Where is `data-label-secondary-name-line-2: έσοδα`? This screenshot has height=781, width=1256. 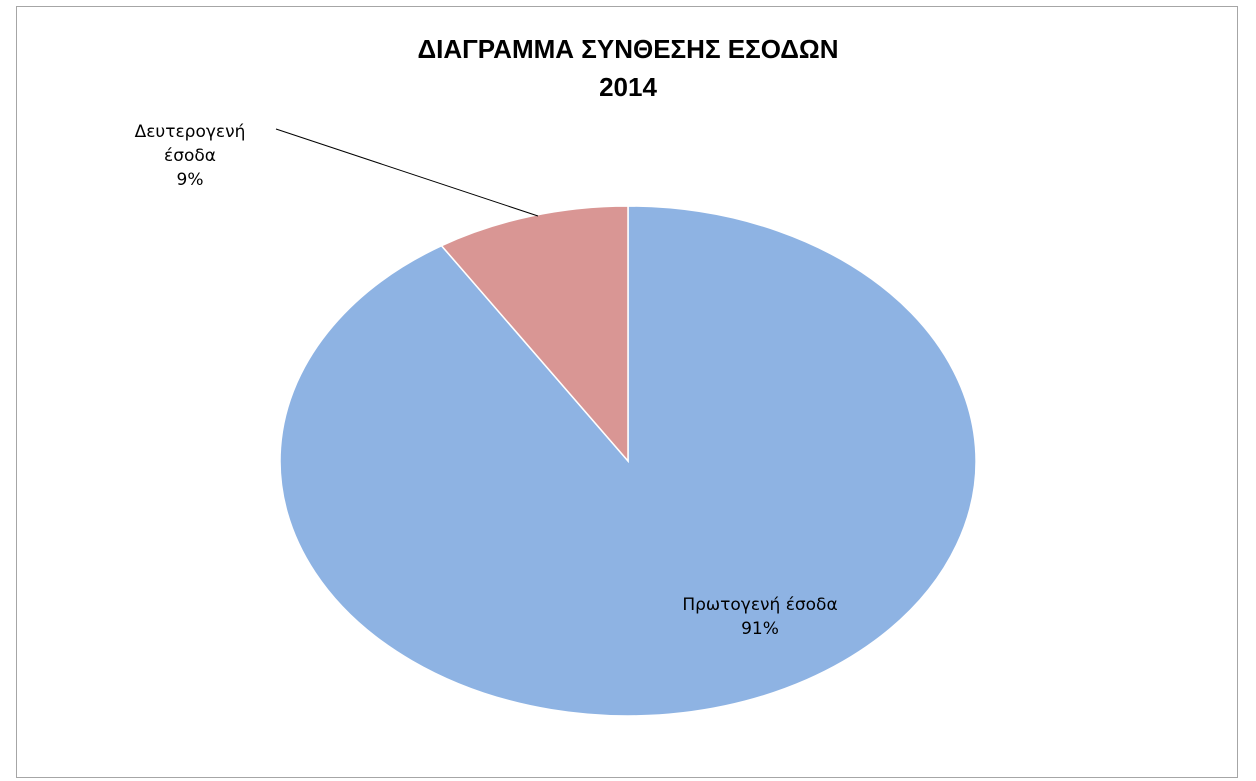 data-label-secondary-name-line-2: έσοδα is located at coordinates (190, 156).